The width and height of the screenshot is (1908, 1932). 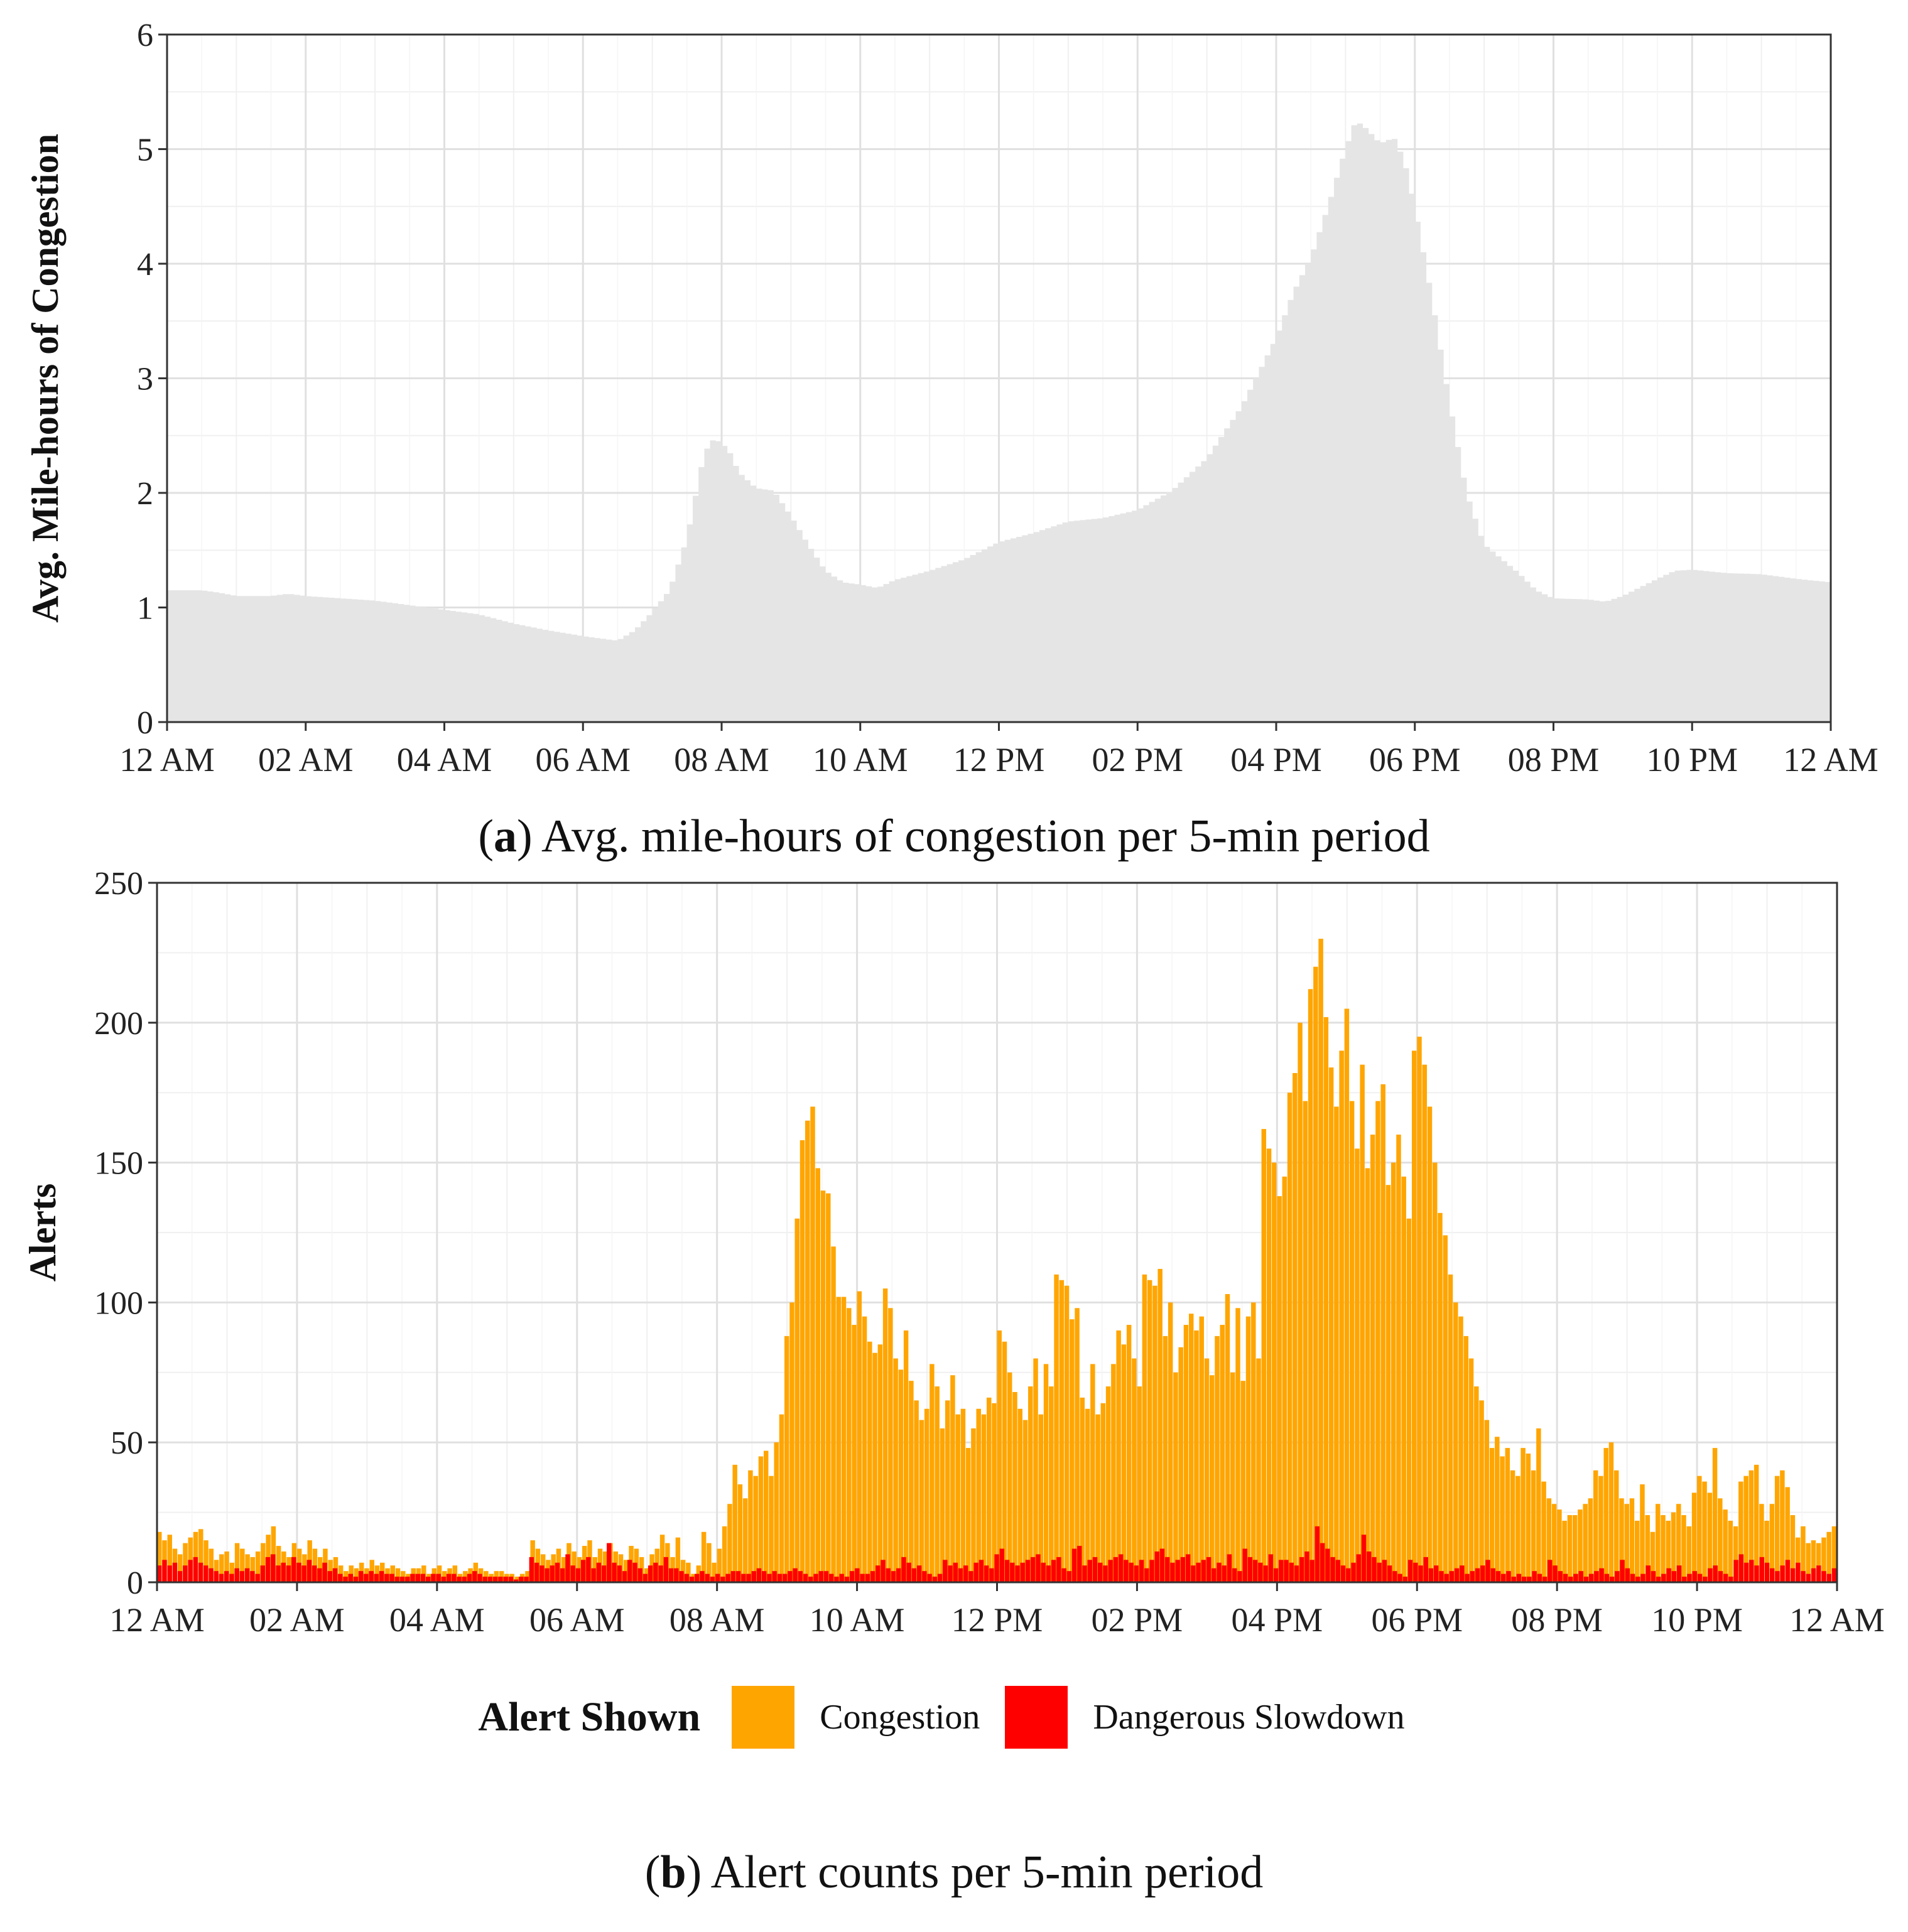 I want to click on a-y-tick-label: 5, so click(x=145, y=150).